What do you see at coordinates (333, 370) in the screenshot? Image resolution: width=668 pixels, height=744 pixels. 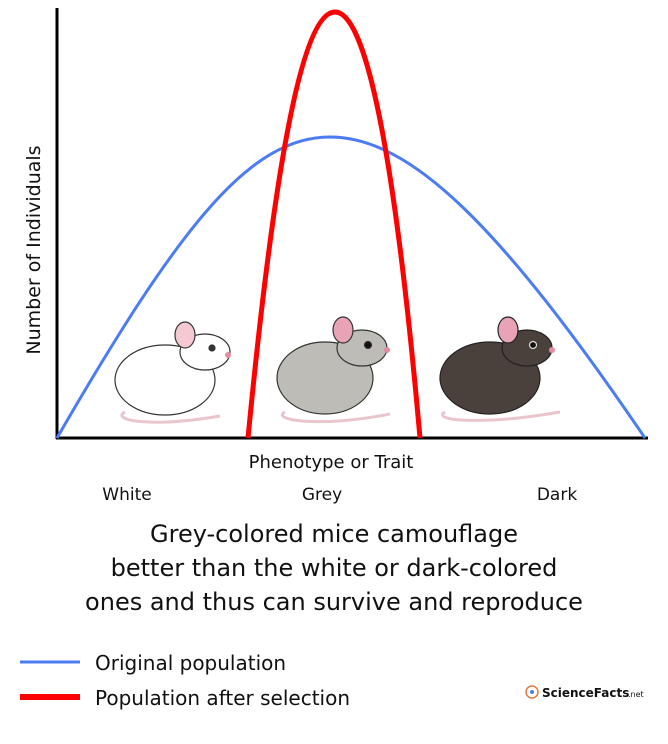 I see `grey-mouse` at bounding box center [333, 370].